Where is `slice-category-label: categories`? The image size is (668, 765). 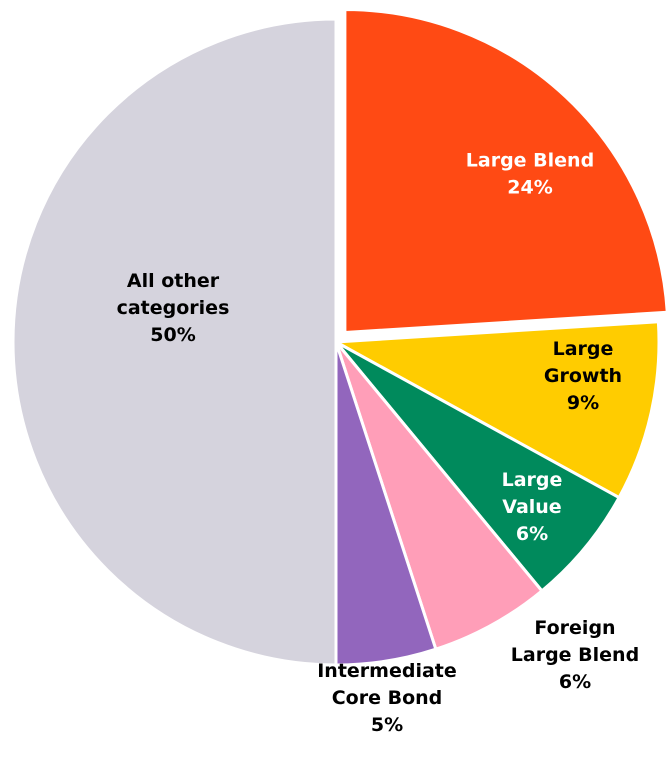 slice-category-label: categories is located at coordinates (173, 308).